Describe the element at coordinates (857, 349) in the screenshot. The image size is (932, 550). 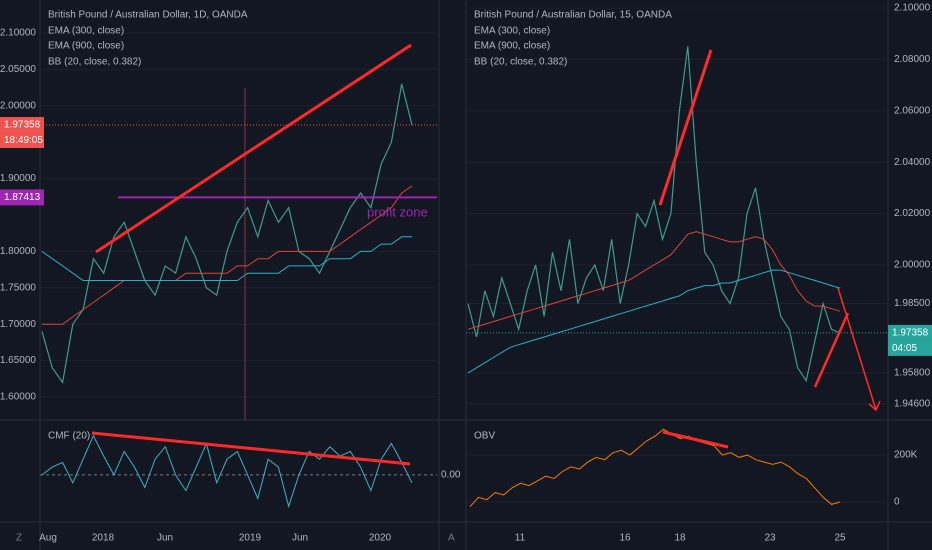
I see `arrow-line` at that location.